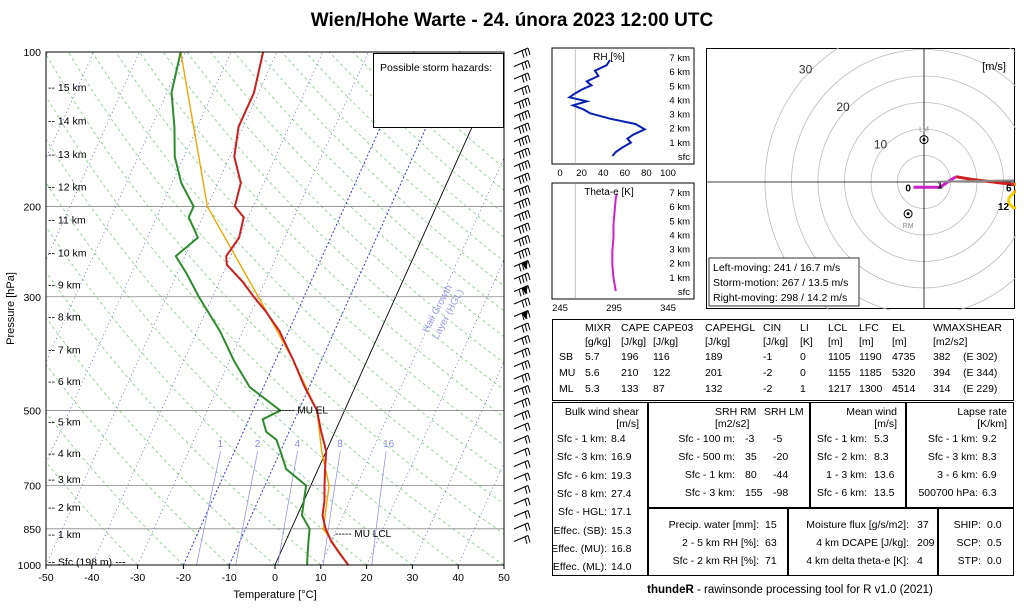 Image resolution: width=1024 pixels, height=614 pixels. Describe the element at coordinates (926, 543) in the screenshot. I see `box-row-value: 209` at that location.